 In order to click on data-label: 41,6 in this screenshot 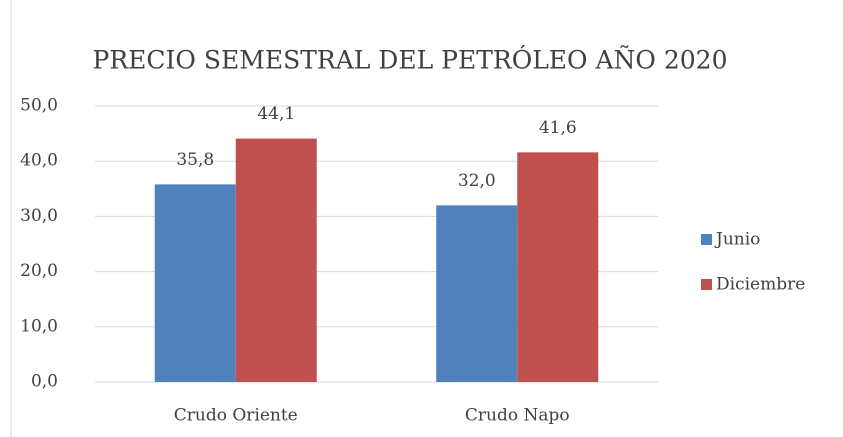, I will do `click(558, 128)`.